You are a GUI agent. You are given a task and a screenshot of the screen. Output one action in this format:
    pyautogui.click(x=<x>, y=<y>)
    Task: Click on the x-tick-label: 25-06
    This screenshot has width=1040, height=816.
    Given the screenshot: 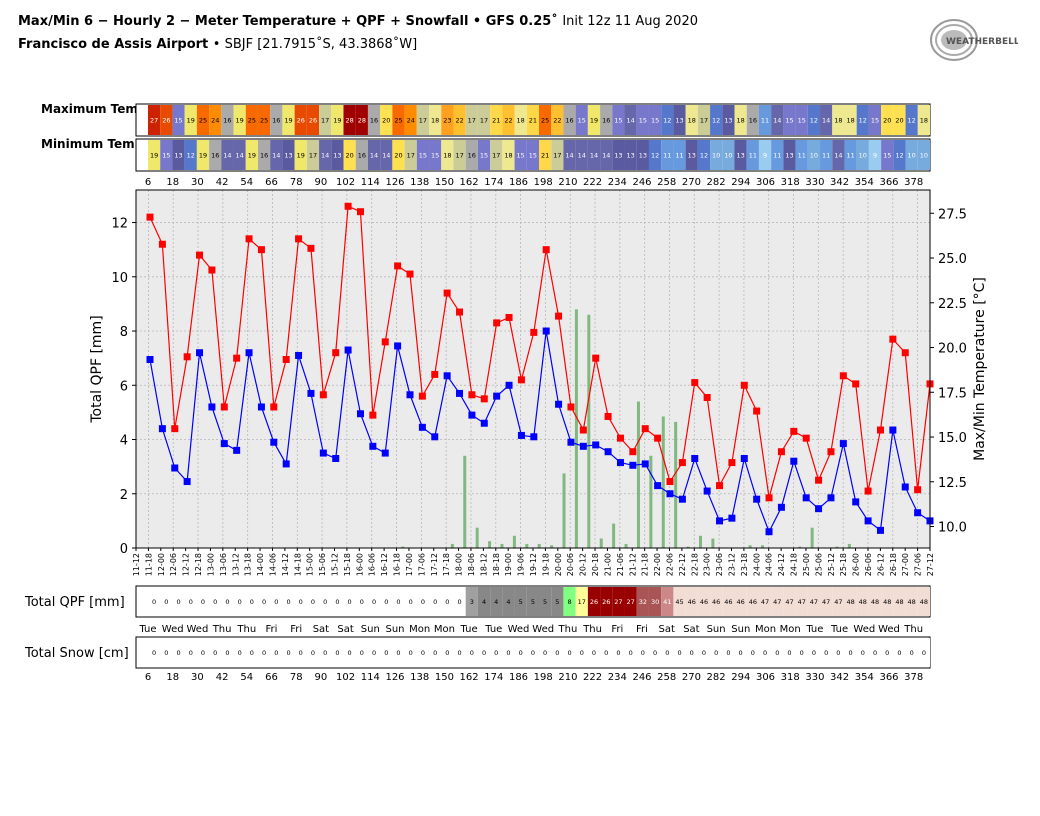 What is the action you would take?
    pyautogui.click(x=818, y=564)
    